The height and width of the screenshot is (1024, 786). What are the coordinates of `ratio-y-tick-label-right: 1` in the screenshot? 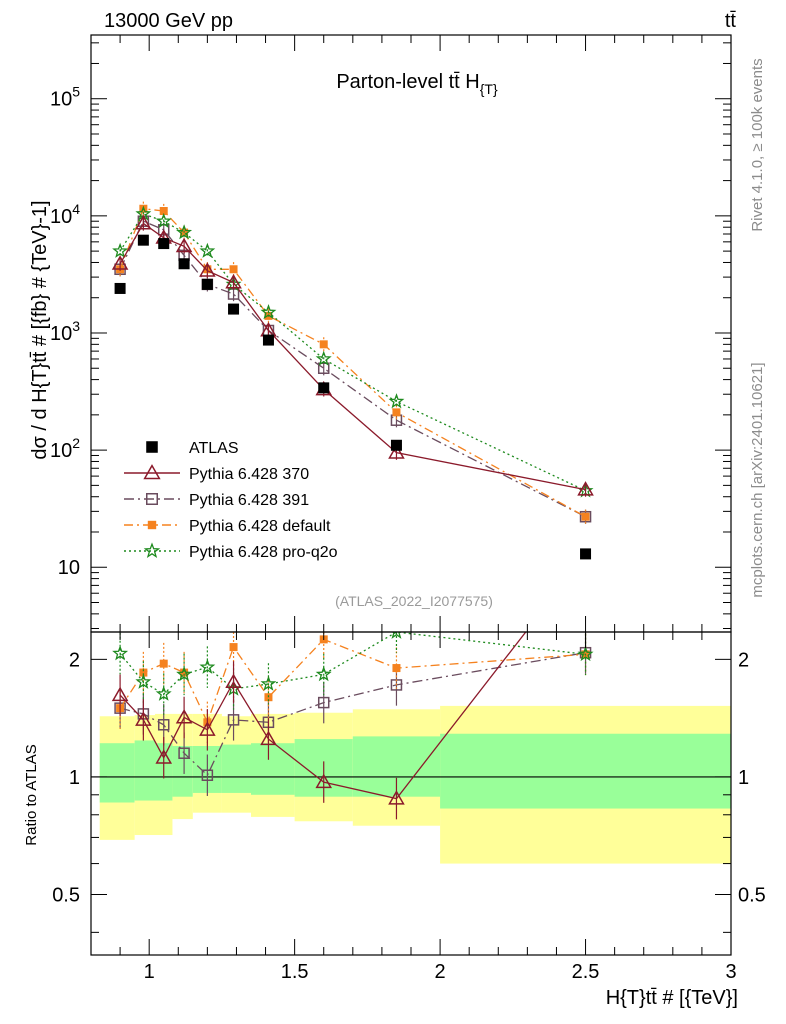 It's located at (743, 778).